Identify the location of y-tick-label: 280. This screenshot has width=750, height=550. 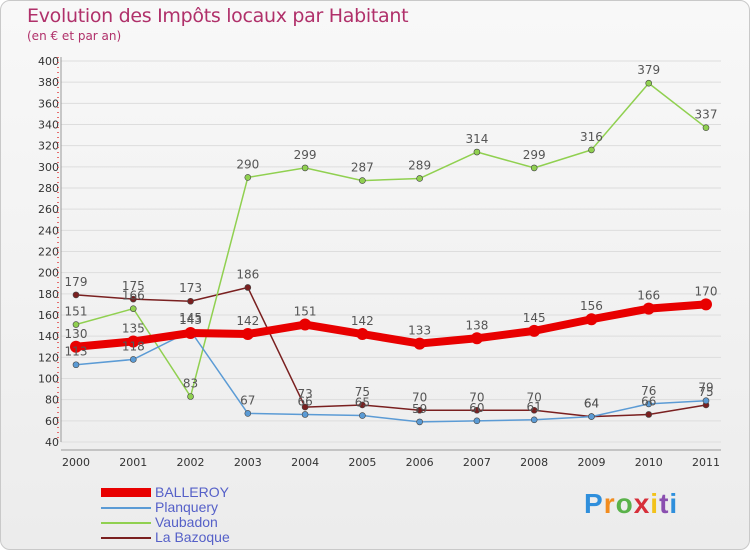
(48, 188).